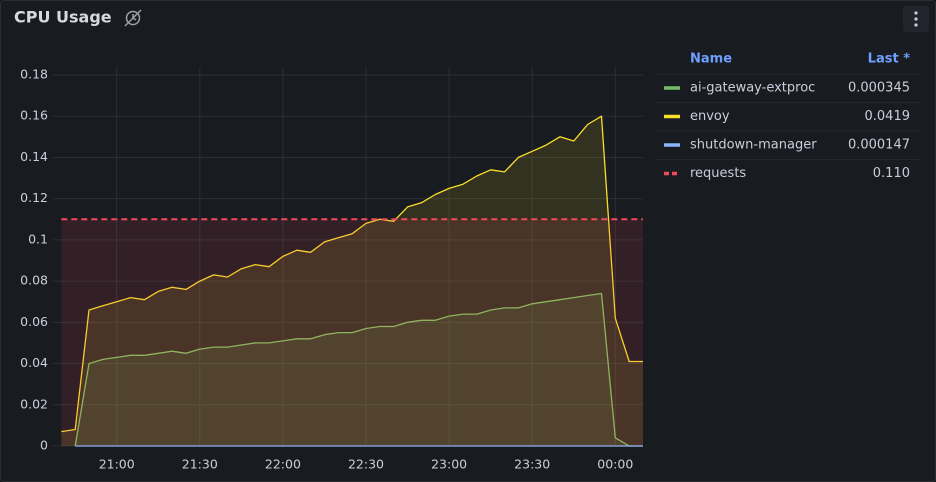 Image resolution: width=936 pixels, height=482 pixels. What do you see at coordinates (449, 464) in the screenshot?
I see `x-tick-label: 23:00` at bounding box center [449, 464].